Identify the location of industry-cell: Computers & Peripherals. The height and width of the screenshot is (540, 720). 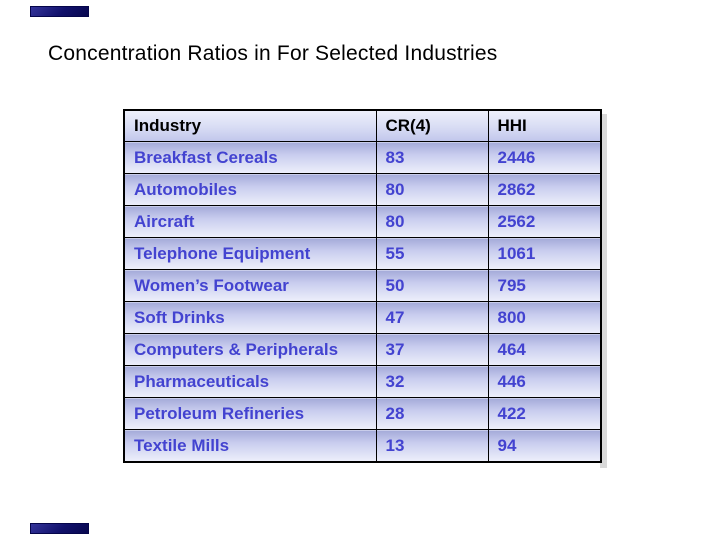
(250, 349).